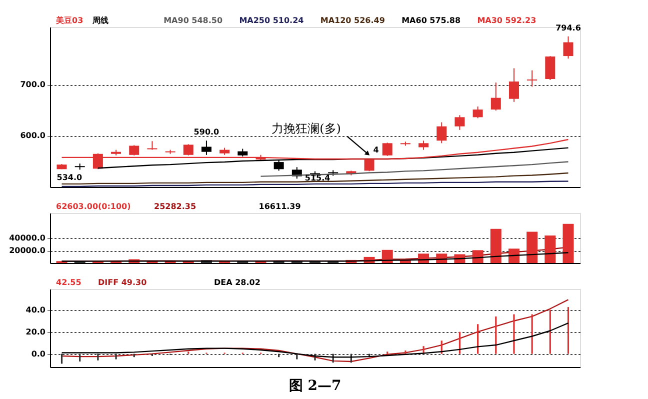 This screenshot has height=399, width=648. I want to click on annotation: 4, so click(376, 149).